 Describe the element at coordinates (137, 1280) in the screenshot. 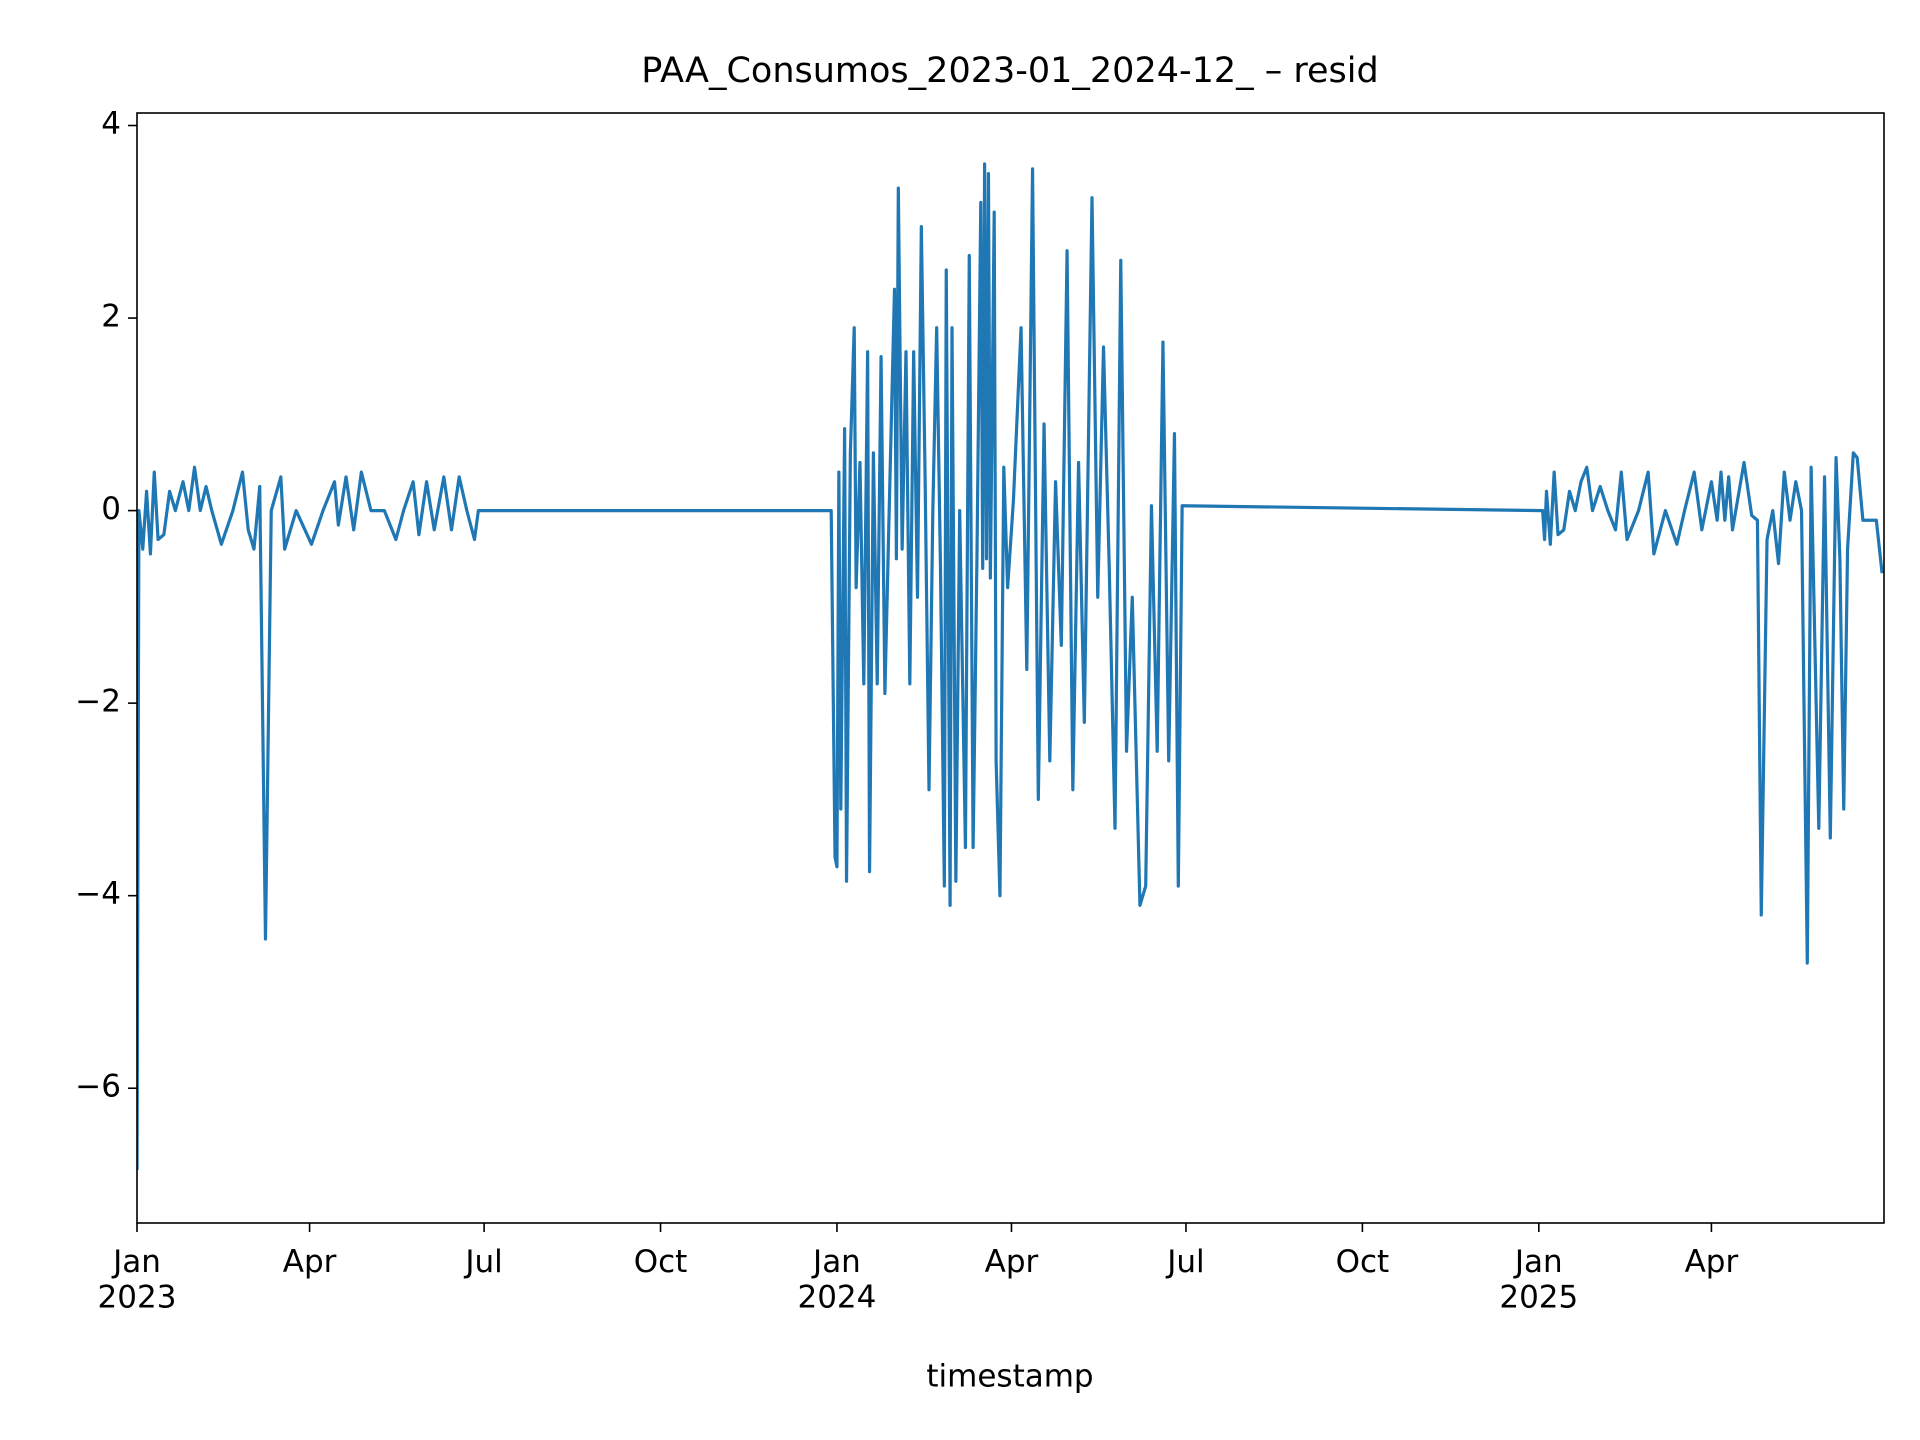

I see `x-tick-label: Jan 2023` at that location.